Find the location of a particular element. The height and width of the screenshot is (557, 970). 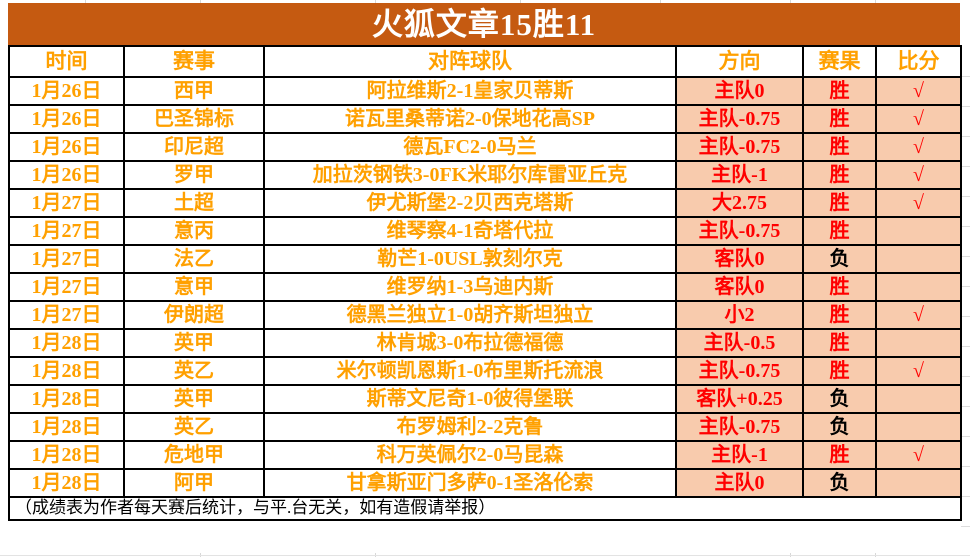

cell-match: 诺瓦里桑蒂诺2-0保地花高SP is located at coordinates (470, 119).